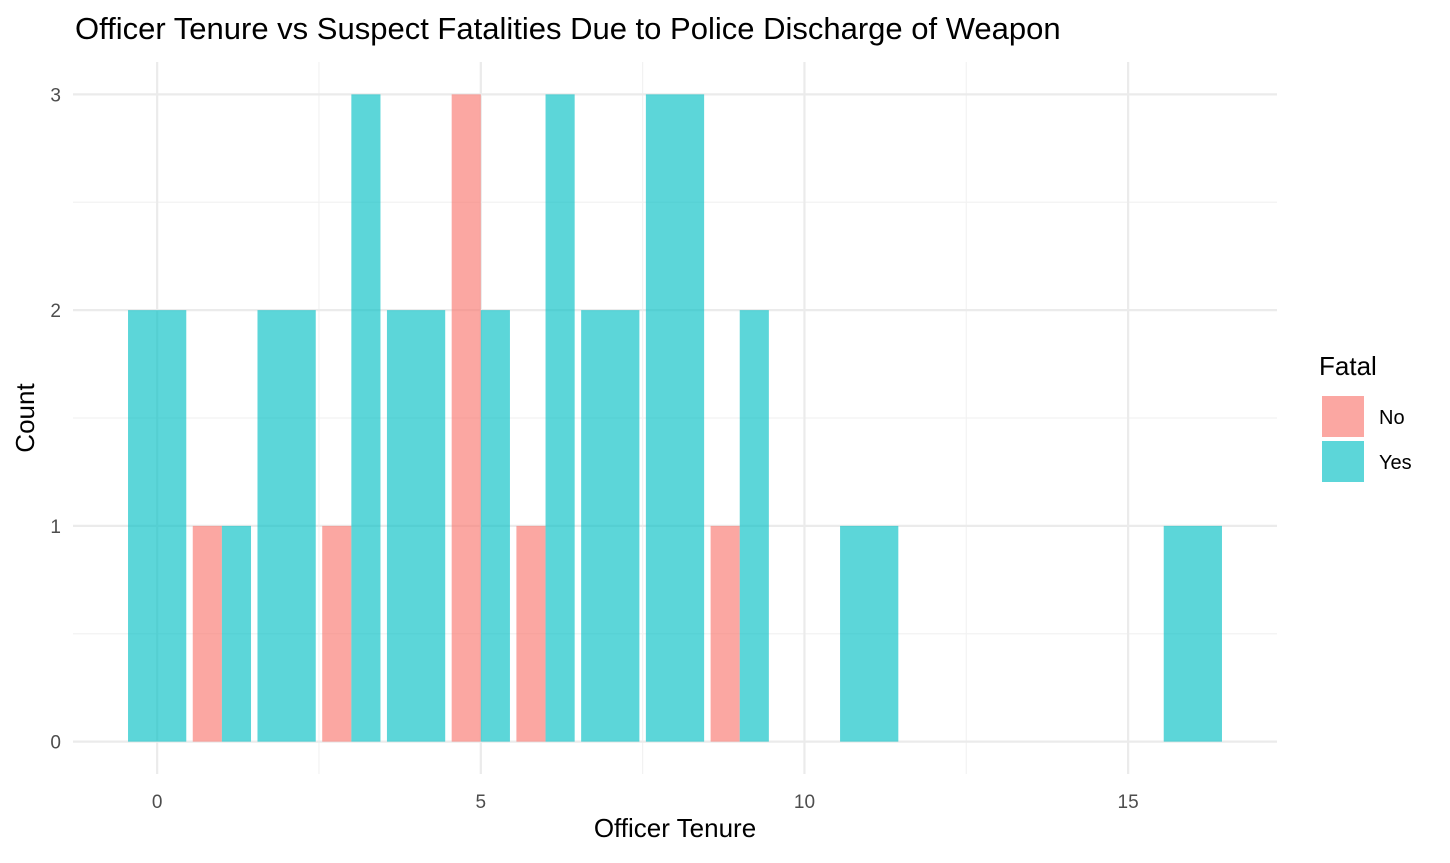 This screenshot has height=863, width=1450. I want to click on legend-title: Fatal, so click(1348, 366).